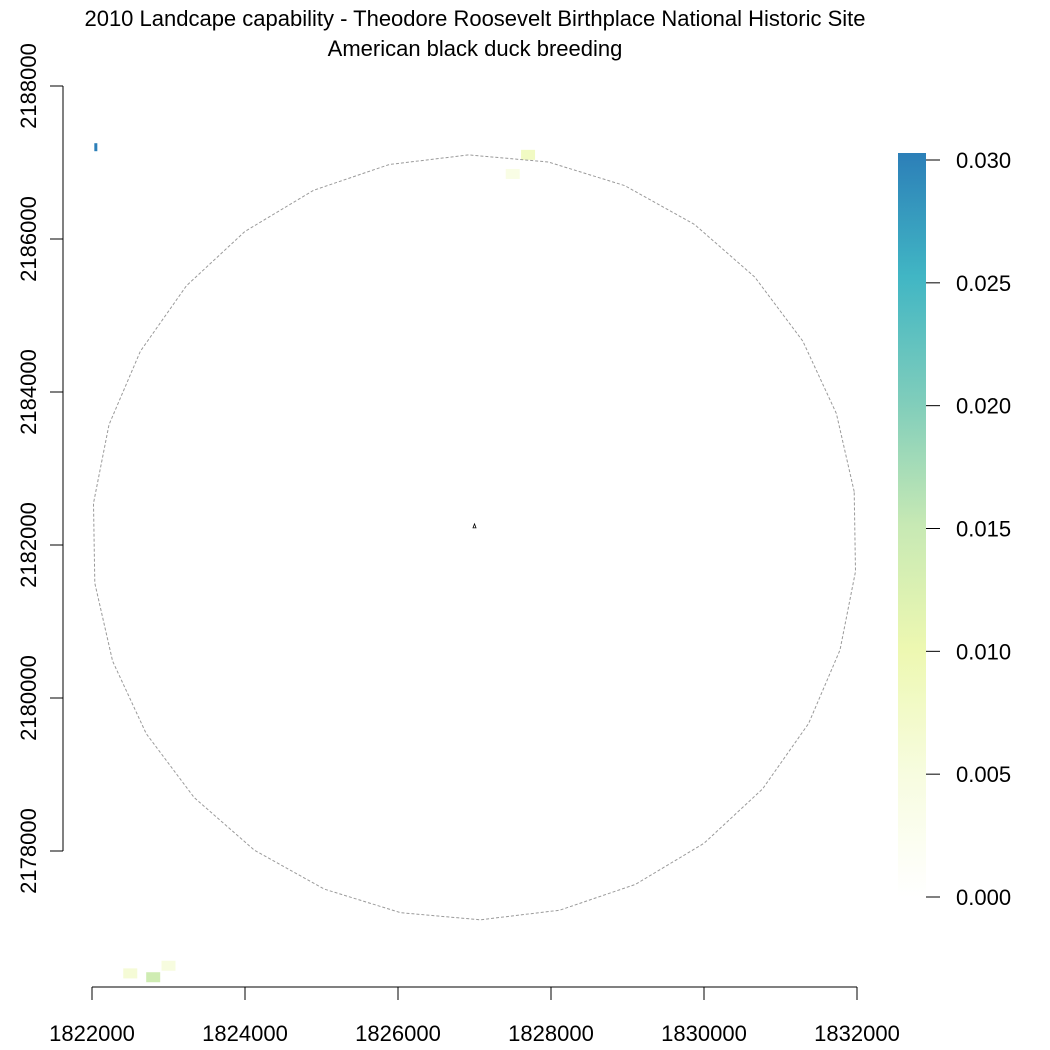 The height and width of the screenshot is (1050, 1050). Describe the element at coordinates (983, 774) in the screenshot. I see `legend-tick-label: 0.005` at that location.